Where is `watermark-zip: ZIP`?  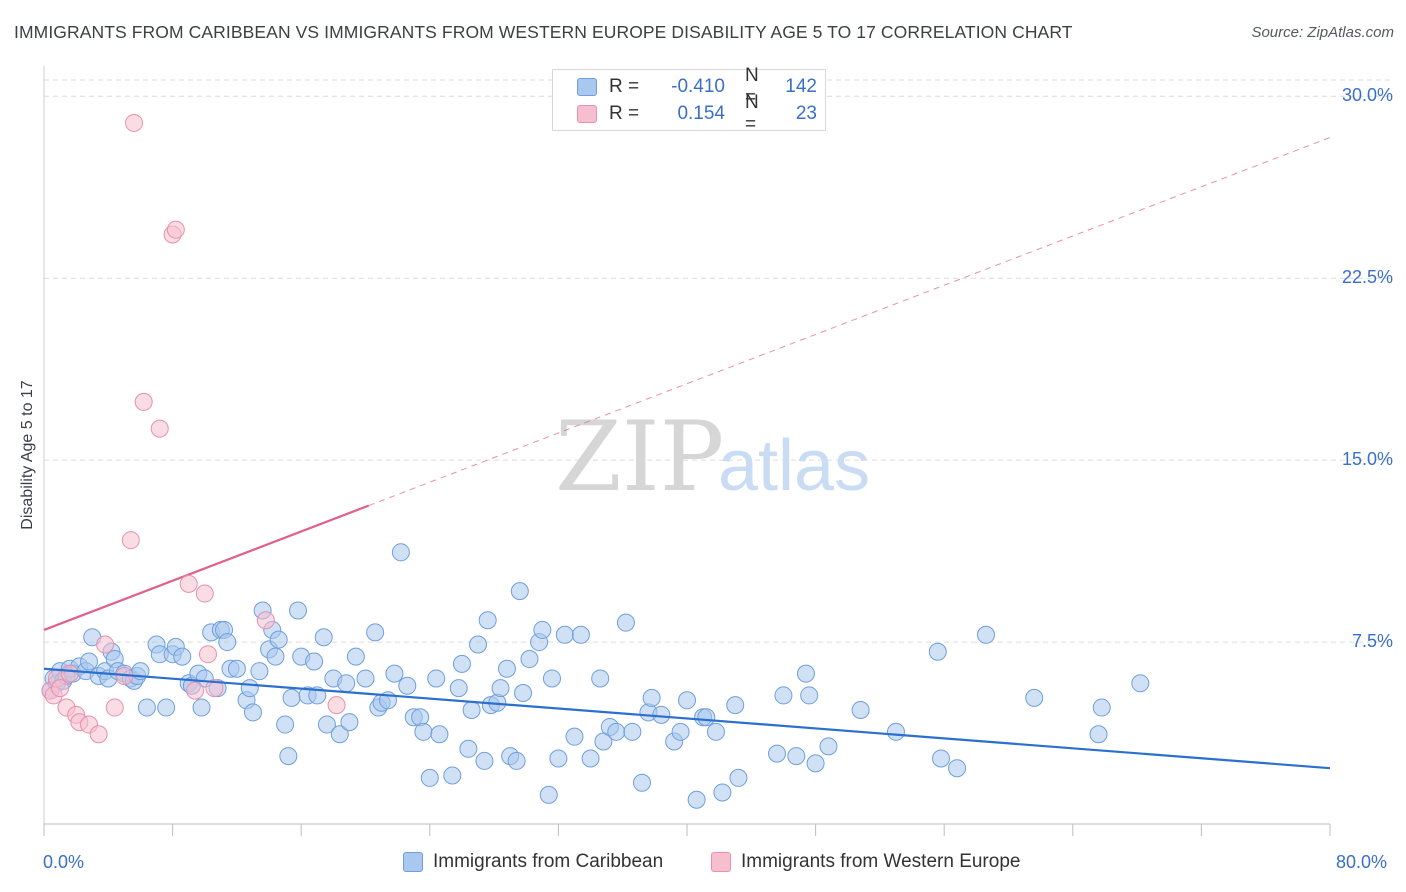 watermark-zip: ZIP is located at coordinates (639, 457).